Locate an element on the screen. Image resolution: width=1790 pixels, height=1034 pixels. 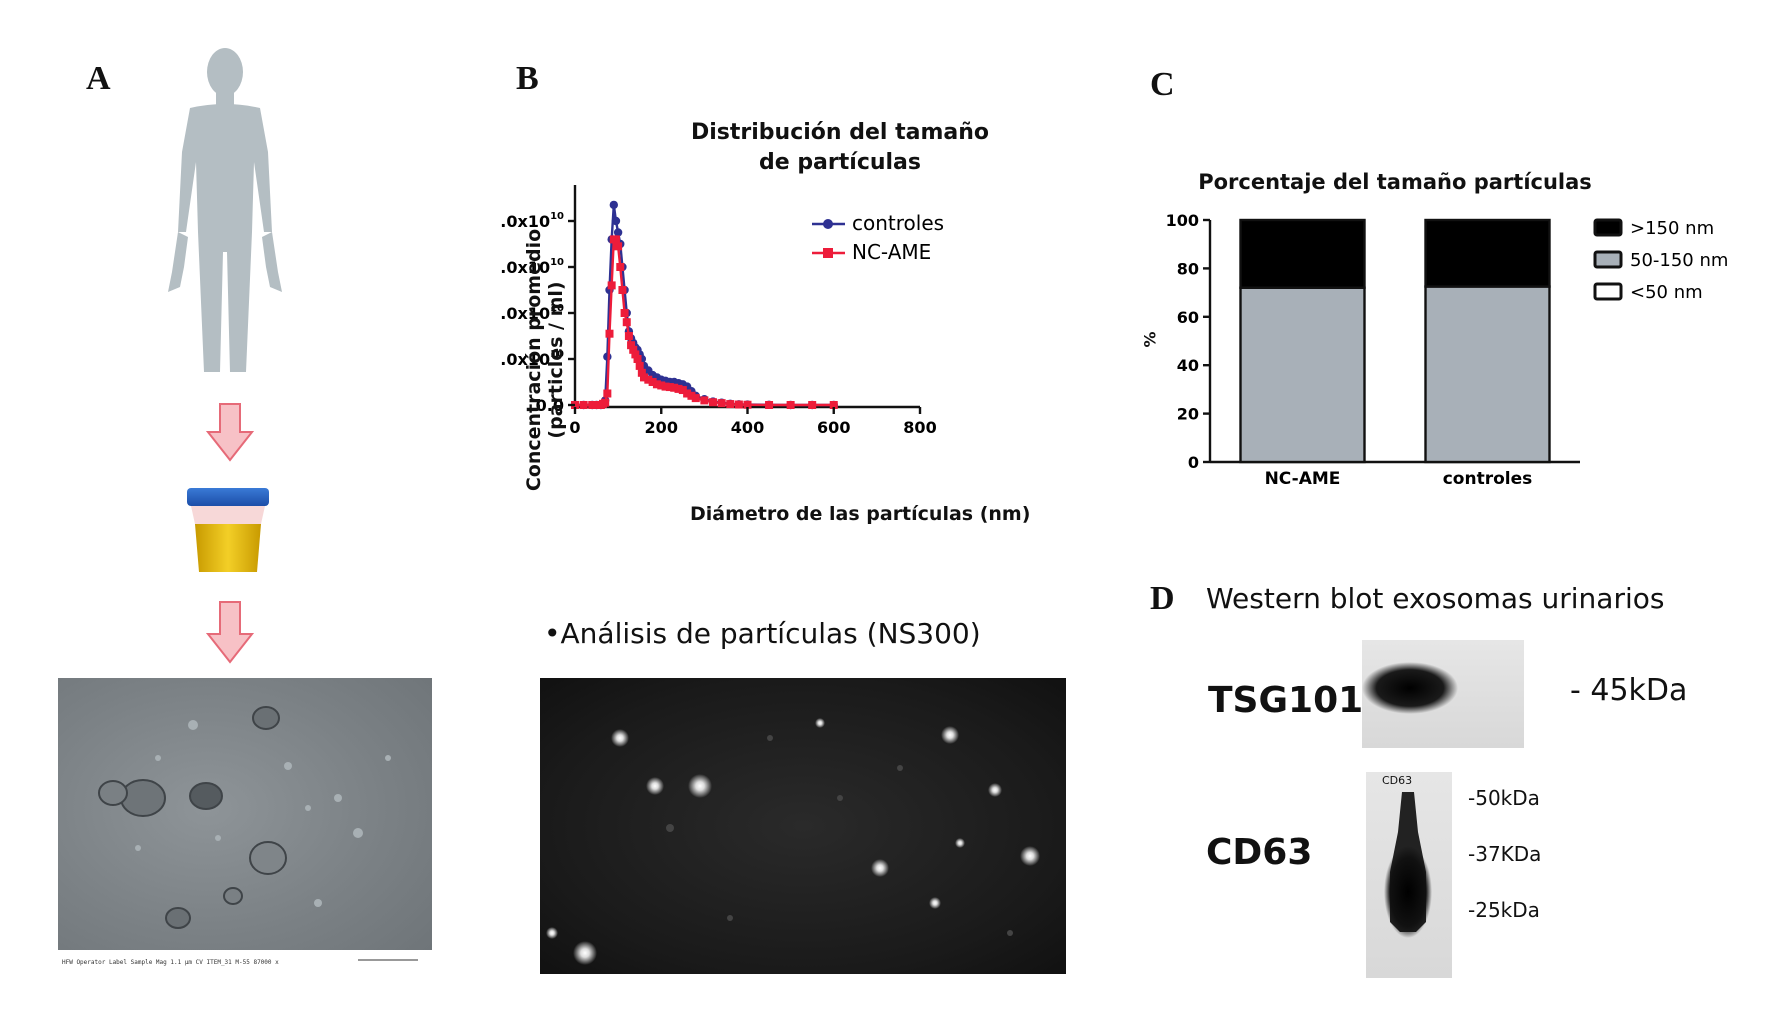
panel-b-letter: B is located at coordinates (527, 78).